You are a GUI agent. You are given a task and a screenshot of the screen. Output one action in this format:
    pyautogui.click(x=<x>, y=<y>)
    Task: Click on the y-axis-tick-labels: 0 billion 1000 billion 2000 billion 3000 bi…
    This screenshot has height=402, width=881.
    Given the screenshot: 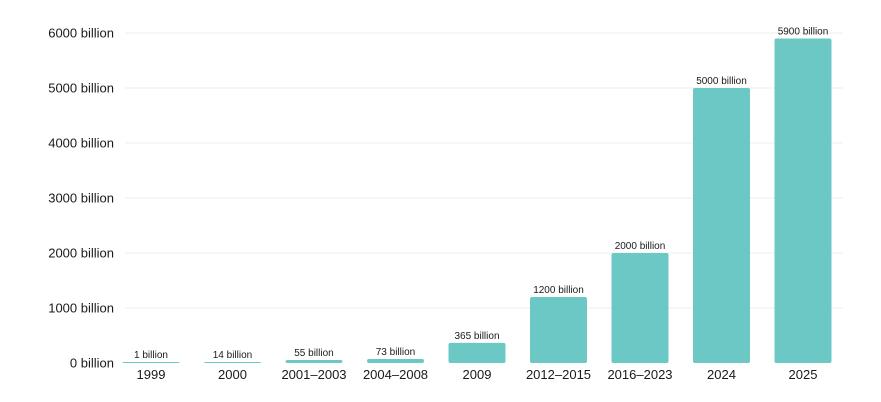 What is the action you would take?
    pyautogui.click(x=81, y=198)
    